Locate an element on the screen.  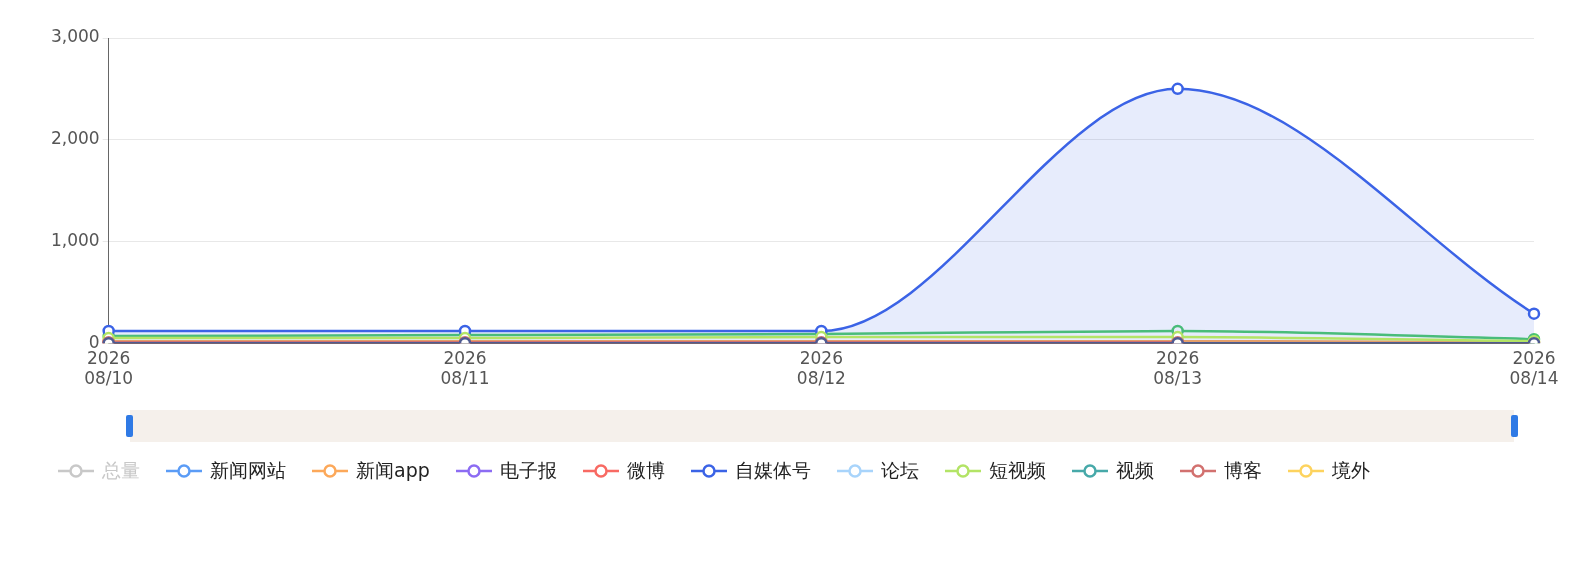
legend-label: 短视频 is located at coordinates (1017, 470).